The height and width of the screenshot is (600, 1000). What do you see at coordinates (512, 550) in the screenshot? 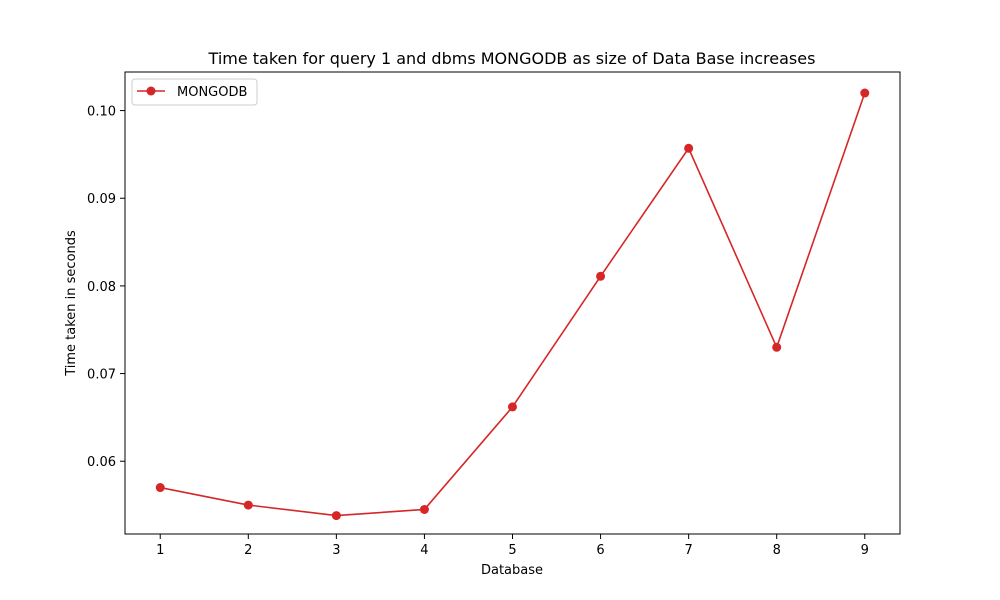
I see `x-tick-label: 5` at bounding box center [512, 550].